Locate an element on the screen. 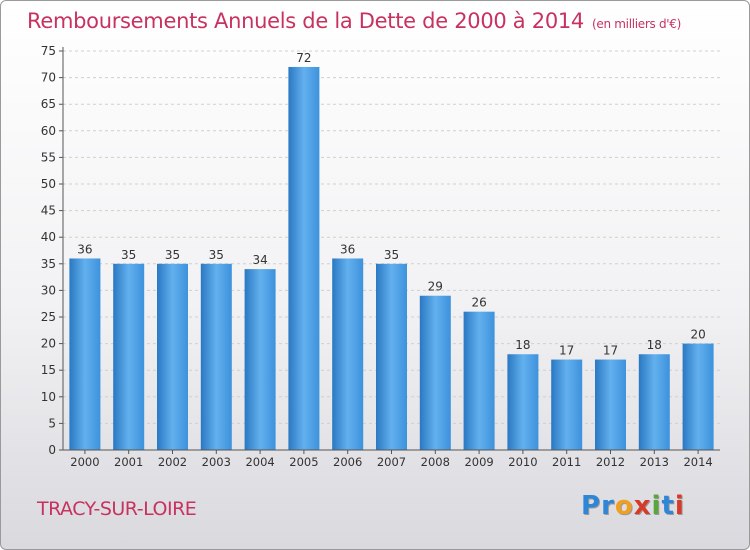 This screenshot has width=750, height=550. data-label: 26 is located at coordinates (478, 303).